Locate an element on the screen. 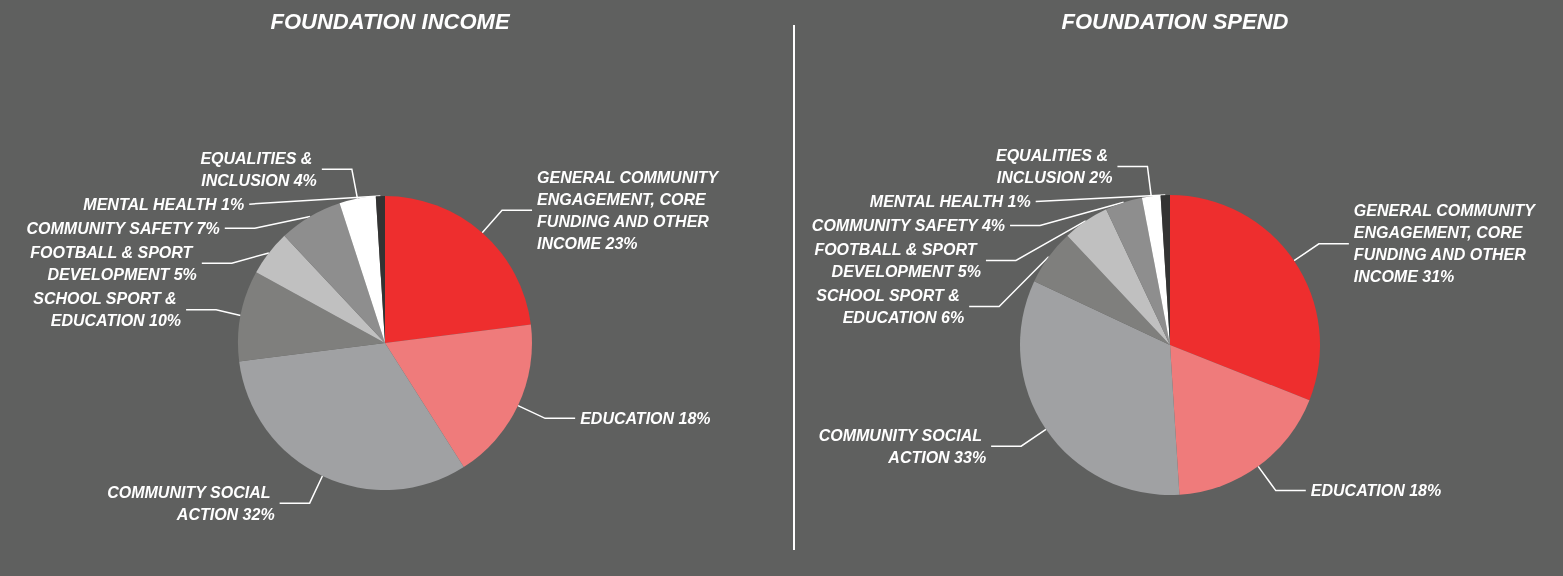  slice-label: EQUALITIES & INCLUSION 4% is located at coordinates (258, 169).